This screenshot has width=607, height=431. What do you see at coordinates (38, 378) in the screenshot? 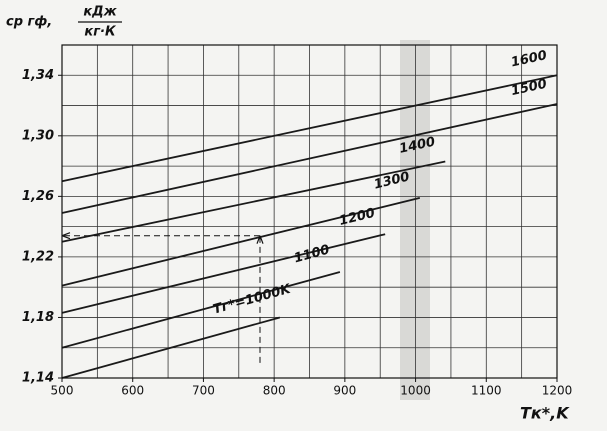
I see `y-tick-label: 1,14` at bounding box center [38, 378].